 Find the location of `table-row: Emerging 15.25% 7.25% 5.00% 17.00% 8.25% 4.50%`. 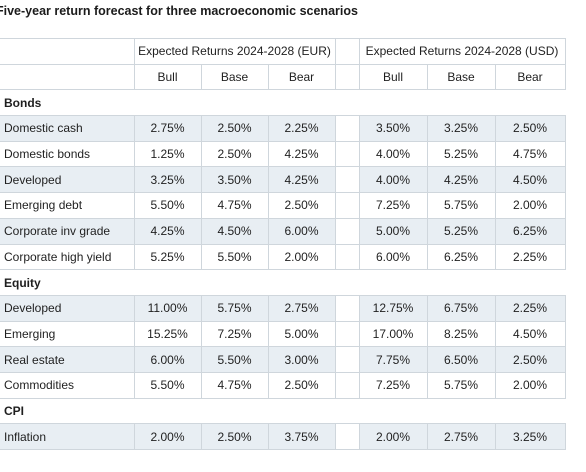

table-row: Emerging 15.25% 7.25% 5.00% 17.00% 8.25% 4.50% is located at coordinates (283, 334).